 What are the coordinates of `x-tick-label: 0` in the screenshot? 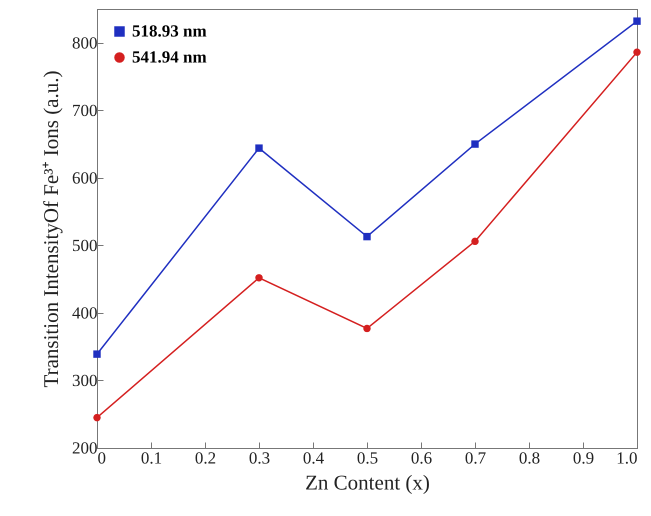 It's located at (102, 458).